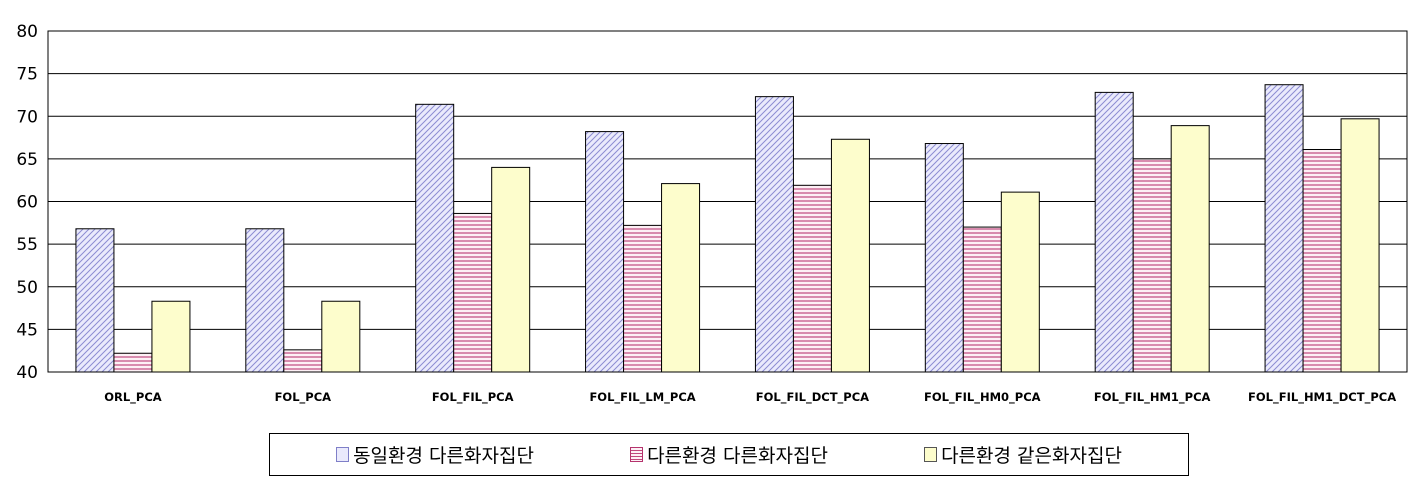 This screenshot has height=481, width=1422. What do you see at coordinates (681, 278) in the screenshot?
I see `bar-series-3-fol_fil_lm_pca` at bounding box center [681, 278].